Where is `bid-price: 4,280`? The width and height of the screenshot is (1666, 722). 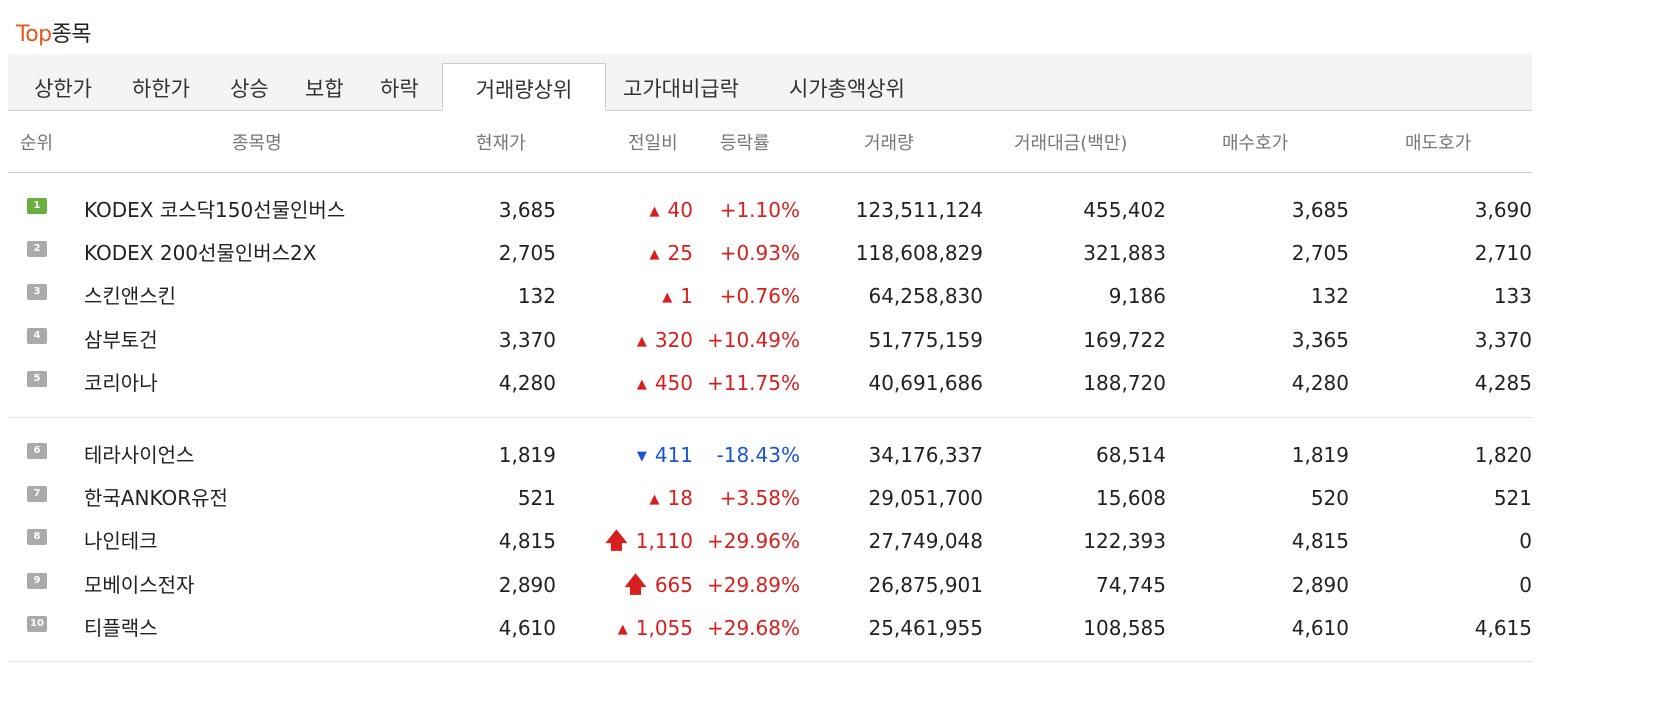
bid-price: 4,280 is located at coordinates (1320, 383).